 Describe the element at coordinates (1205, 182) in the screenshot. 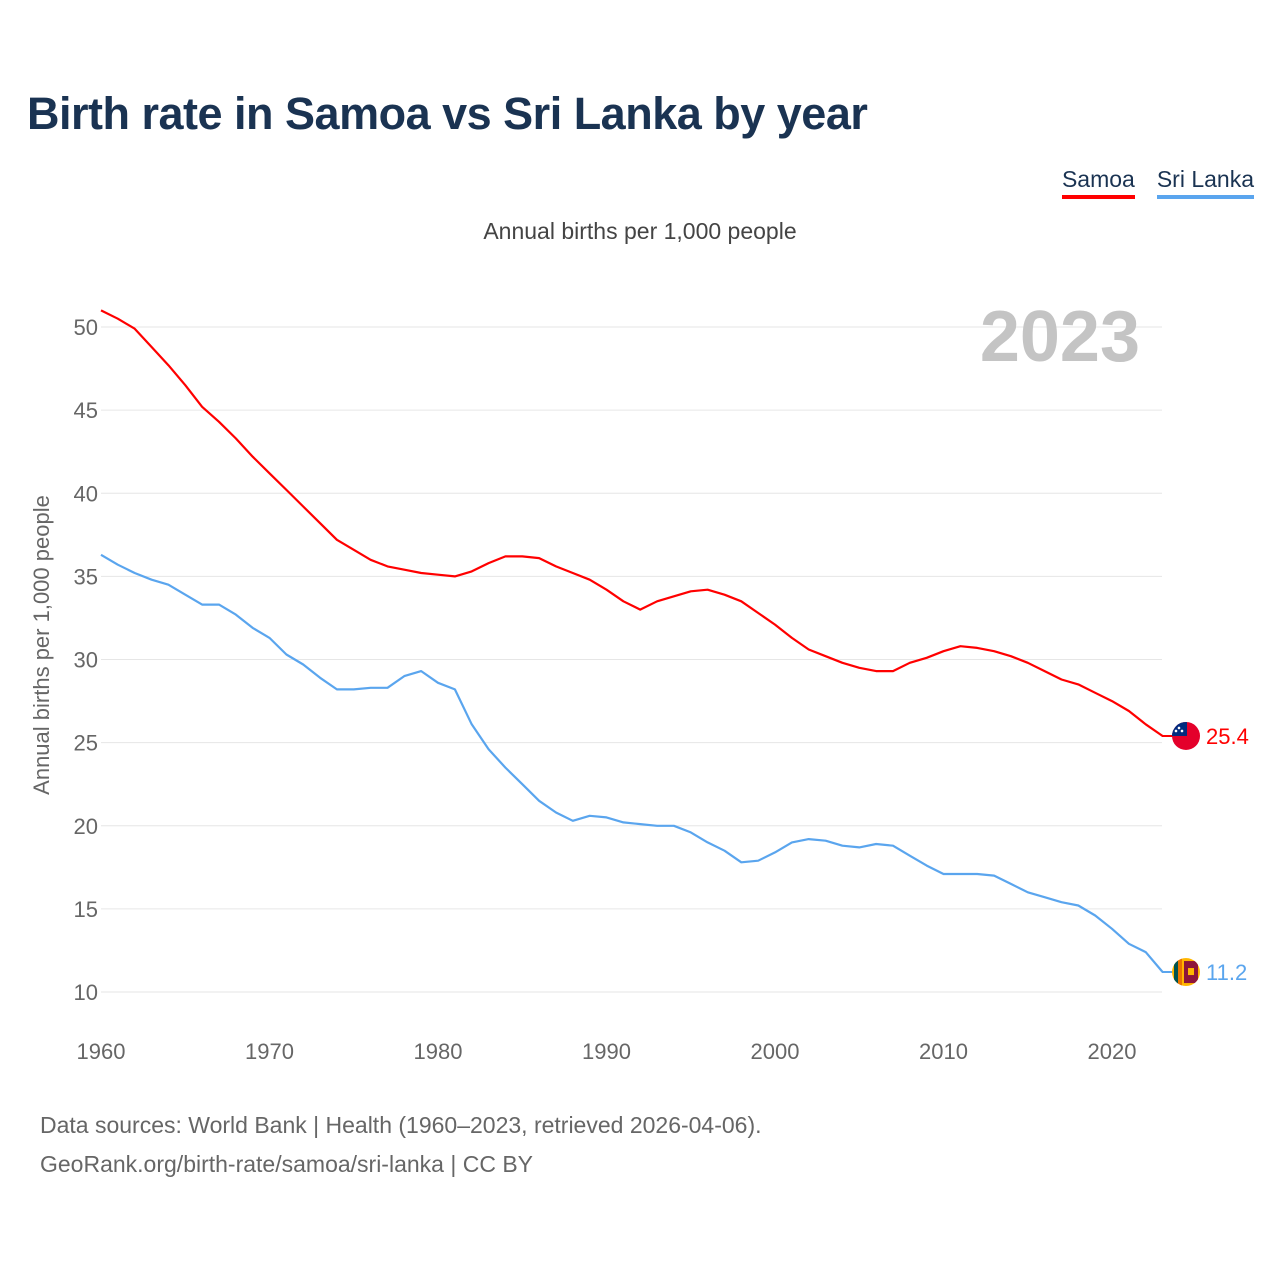

I see `legend-item-sri-lanka: Sri Lanka` at that location.